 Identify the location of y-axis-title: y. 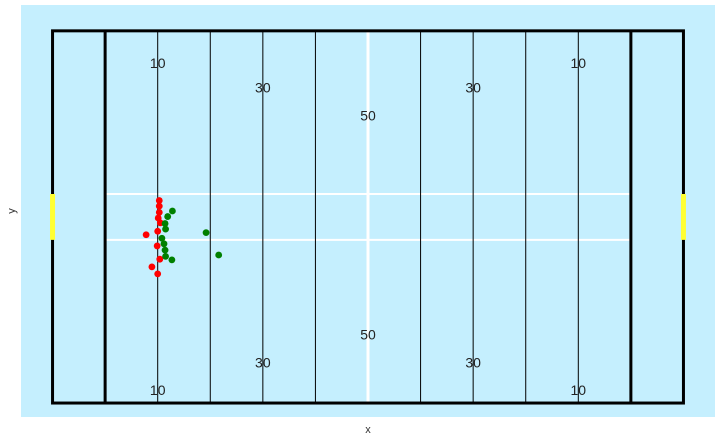
(12, 211).